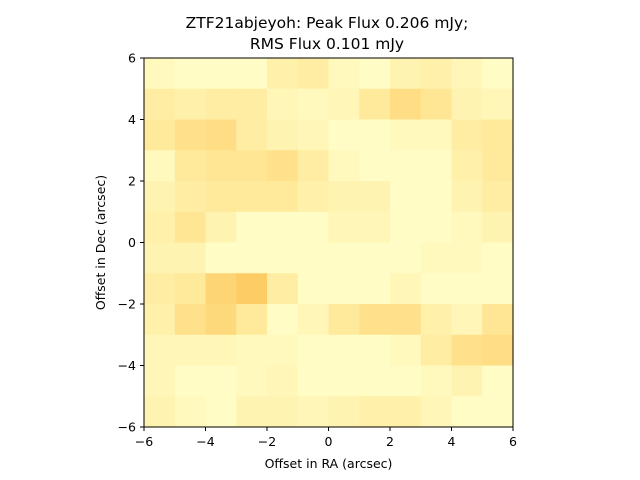 The image size is (640, 480). Describe the element at coordinates (100, 242) in the screenshot. I see `y-axis-label: Offset in Dec (arcsec)` at that location.